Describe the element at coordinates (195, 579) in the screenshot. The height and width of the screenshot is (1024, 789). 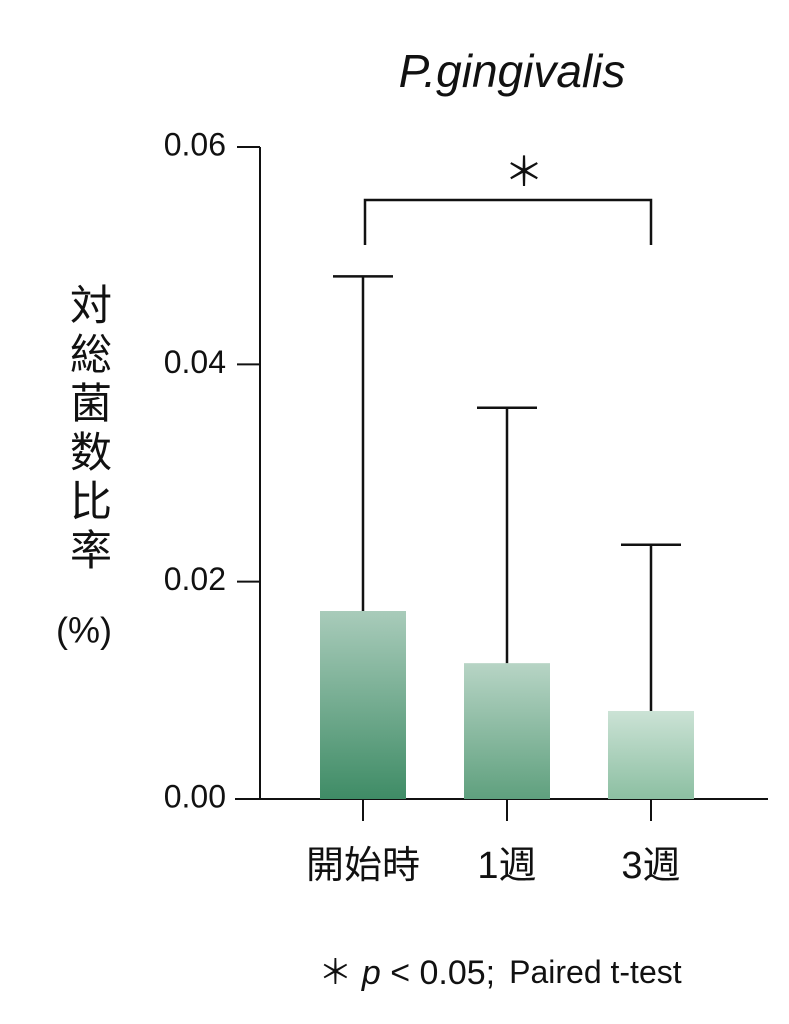
I see `y-tick-label: 0.02` at that location.